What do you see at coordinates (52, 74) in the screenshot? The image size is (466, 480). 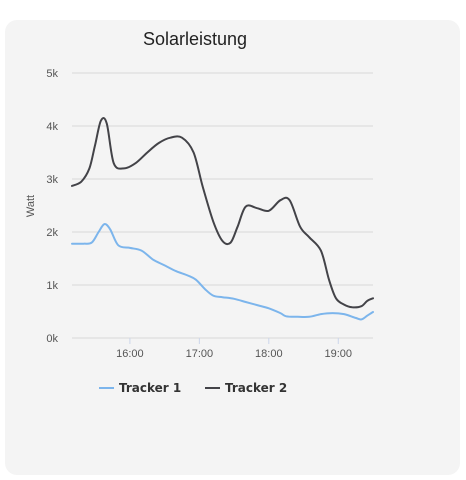 I see `y-tick-label: 5k` at bounding box center [52, 74].